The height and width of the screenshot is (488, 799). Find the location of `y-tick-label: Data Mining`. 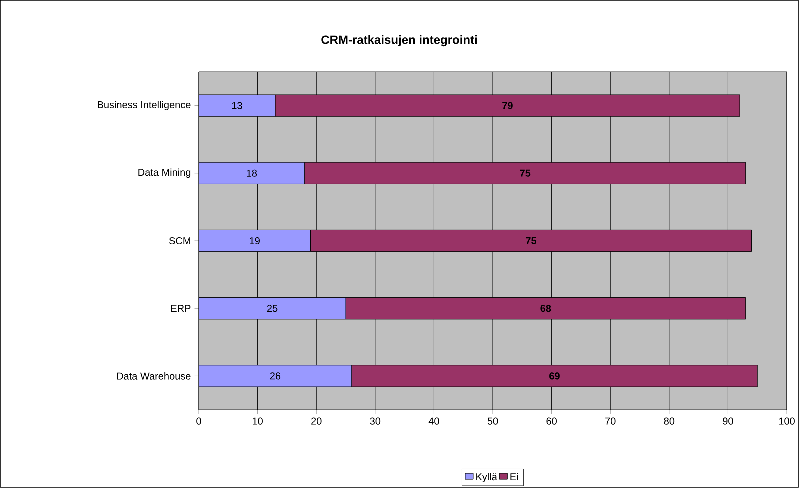

y-tick-label: Data Mining is located at coordinates (164, 173).